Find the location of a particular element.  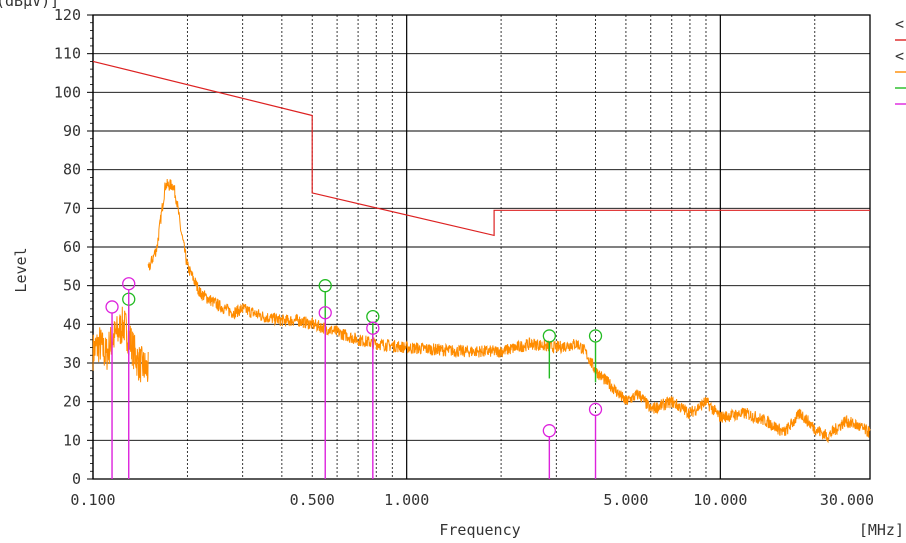

x-tick-label: 10.000 is located at coordinates (720, 500).